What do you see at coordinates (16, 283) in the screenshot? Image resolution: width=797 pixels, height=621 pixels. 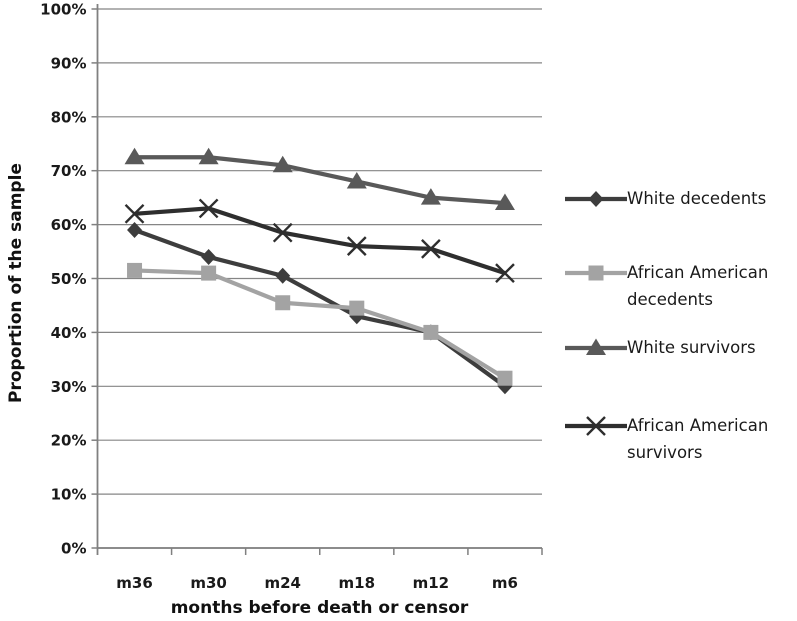 I see `y-axis-title: Proportion of the sample` at bounding box center [16, 283].